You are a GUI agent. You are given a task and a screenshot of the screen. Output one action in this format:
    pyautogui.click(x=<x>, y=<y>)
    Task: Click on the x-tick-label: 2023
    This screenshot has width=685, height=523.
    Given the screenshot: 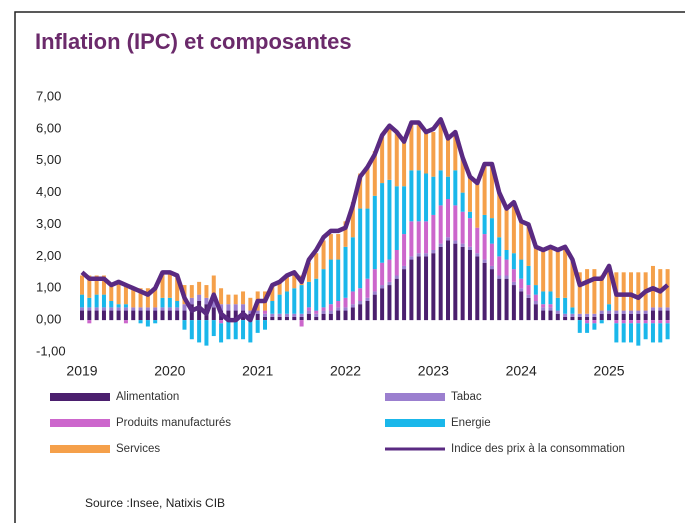 What is the action you would take?
    pyautogui.click(x=433, y=371)
    